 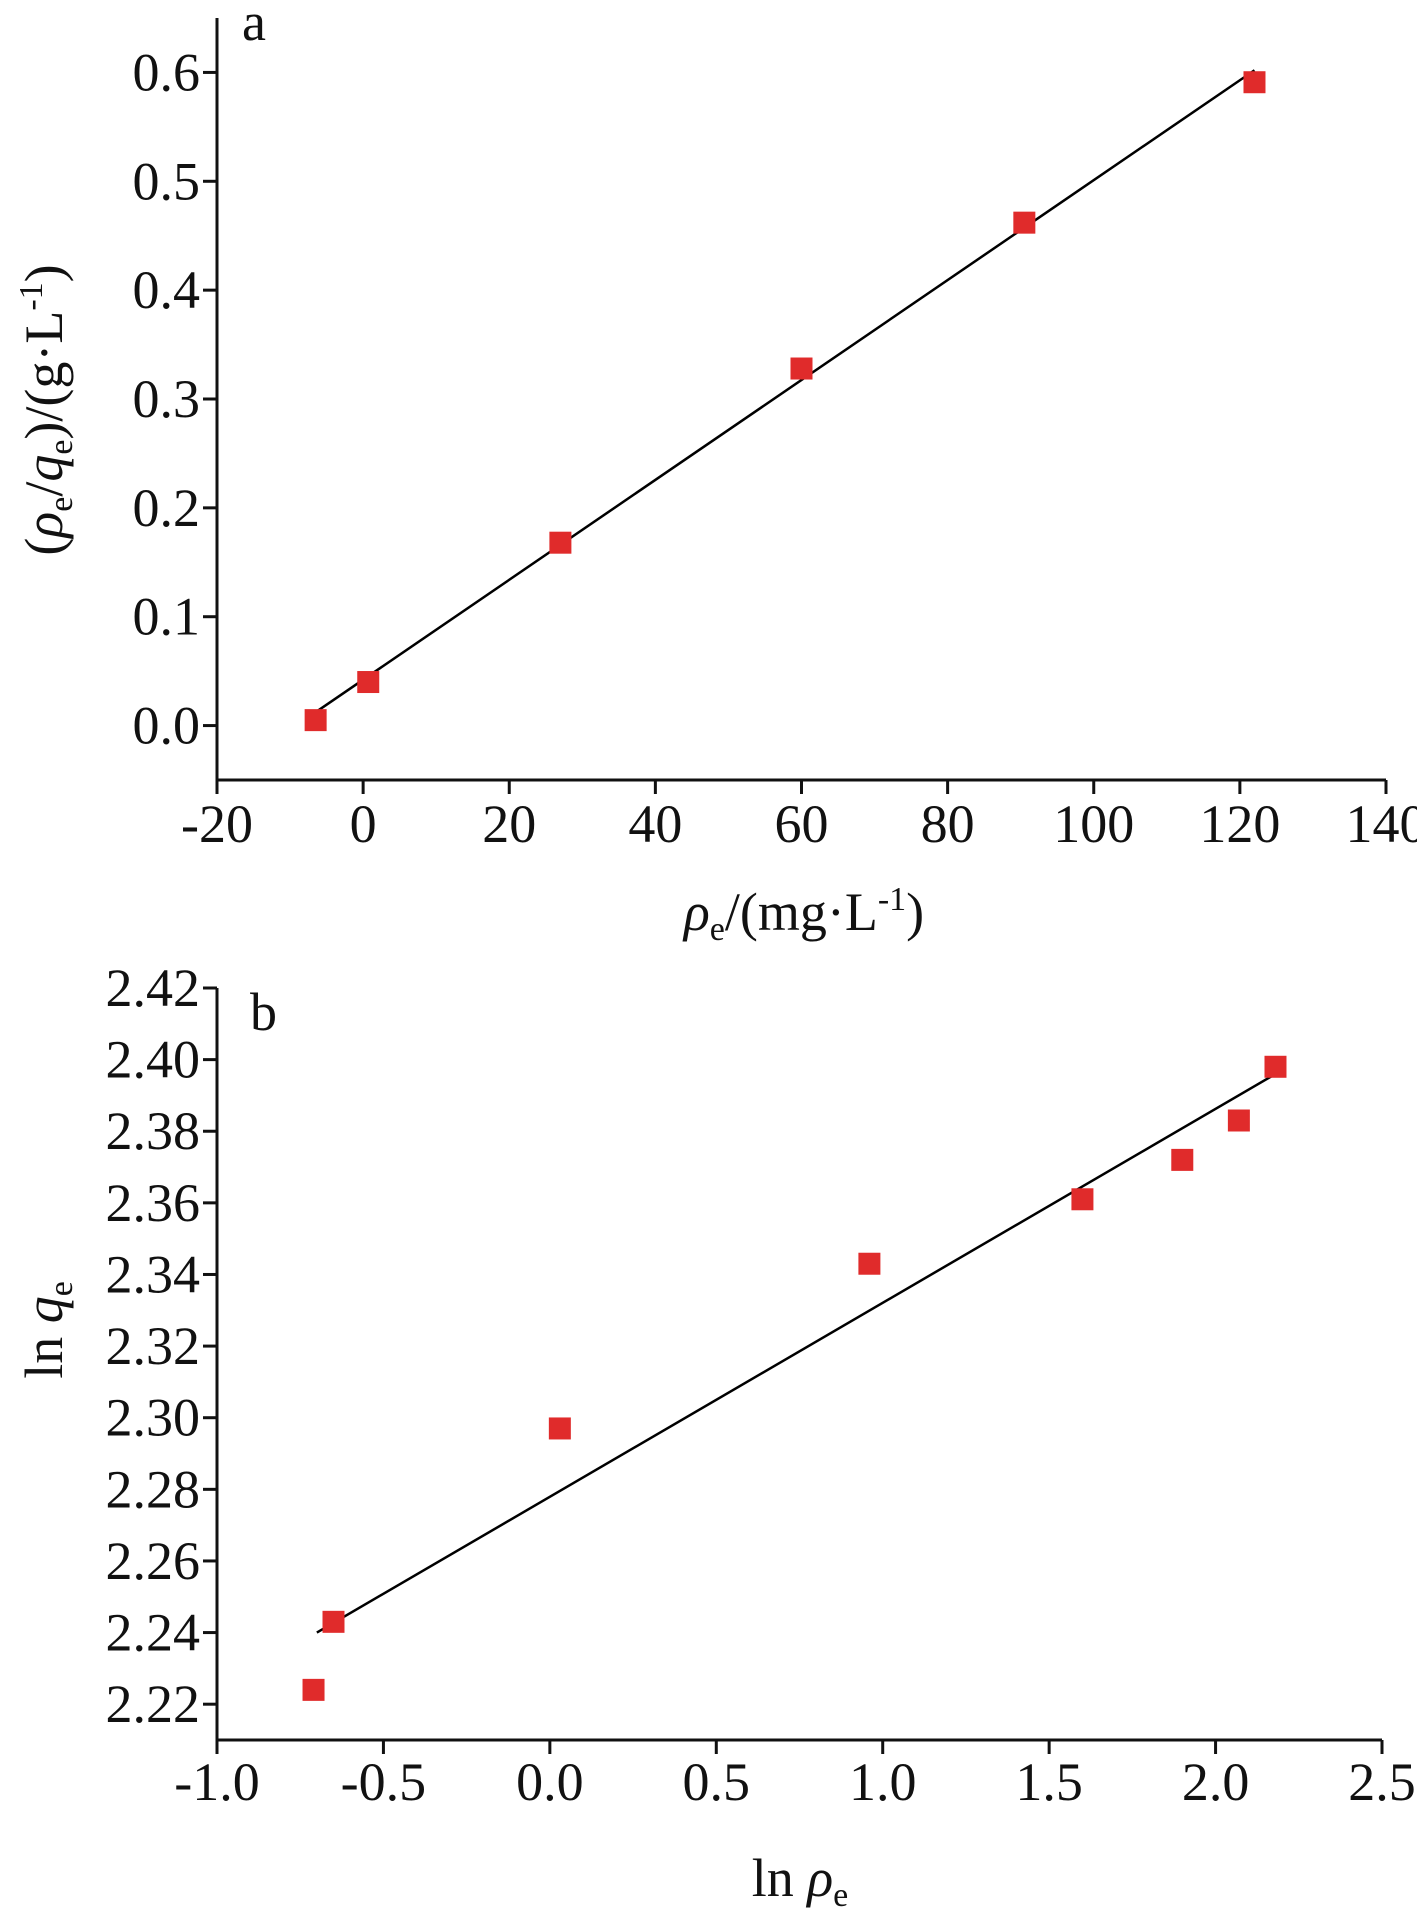 I want to click on x-tick-label: 100, so click(x=1093, y=824).